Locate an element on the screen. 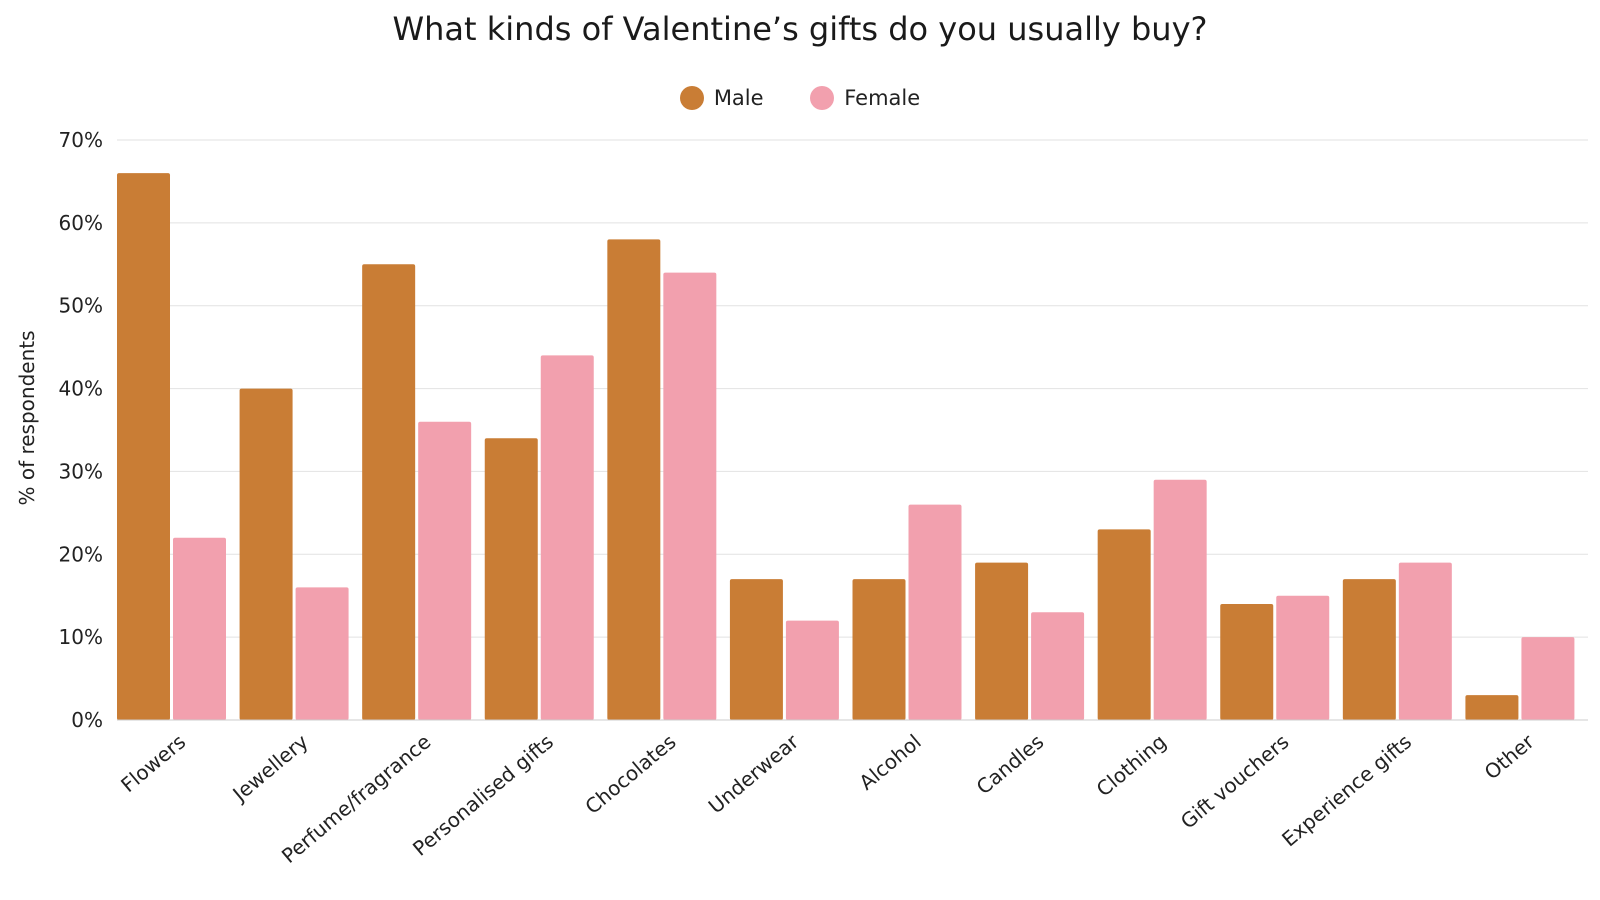 This screenshot has width=1600, height=900. bar-female-alcohol is located at coordinates (935, 612).